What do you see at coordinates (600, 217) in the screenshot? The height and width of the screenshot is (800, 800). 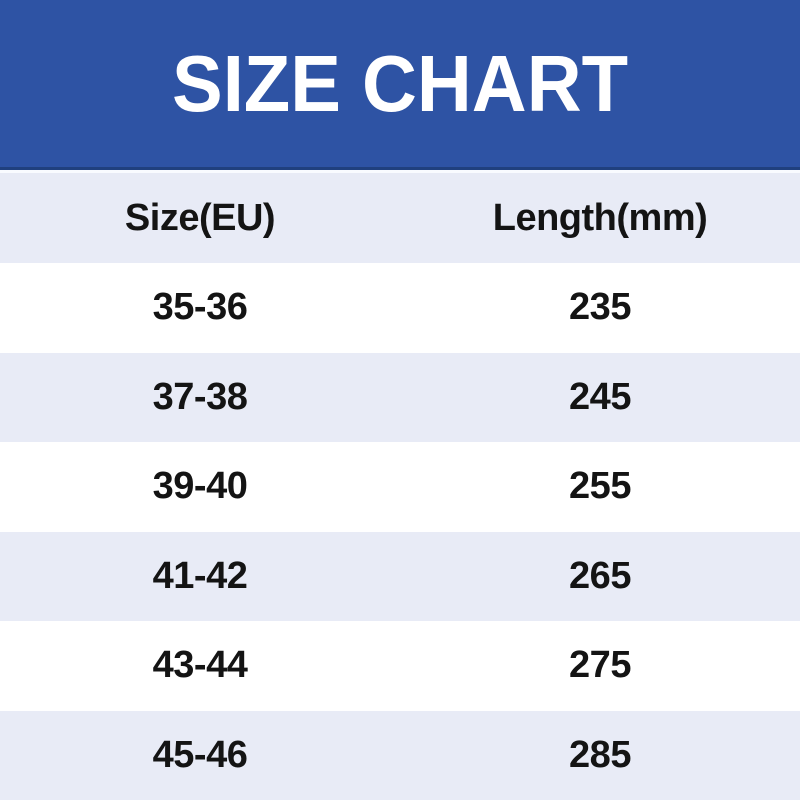 I see `column-header-length-mm: Length(mm)` at bounding box center [600, 217].